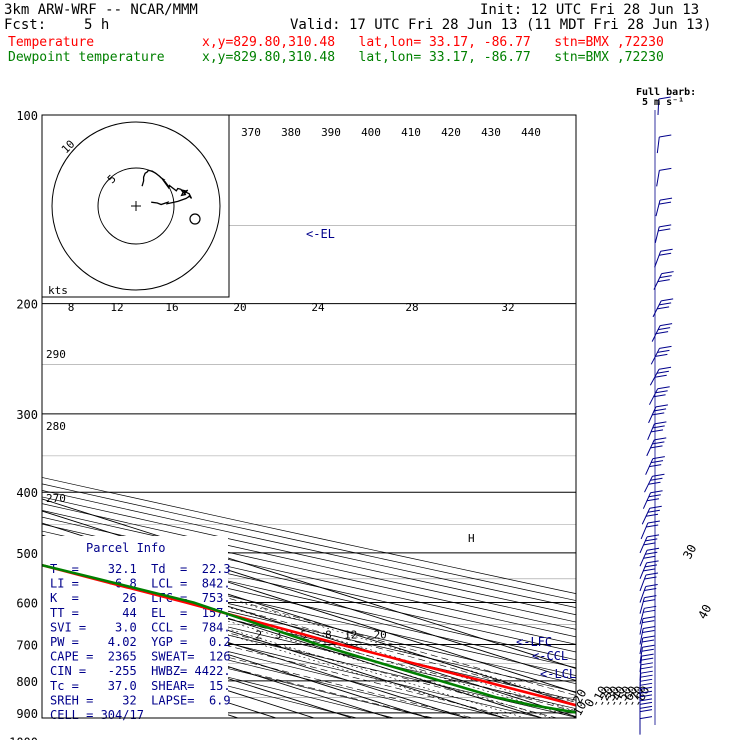 The width and height of the screenshot is (740, 740). What do you see at coordinates (140, 686) in the screenshot?
I see `parcel-info-row: Tc = 37.0 SHEAR= 15.` at bounding box center [140, 686].